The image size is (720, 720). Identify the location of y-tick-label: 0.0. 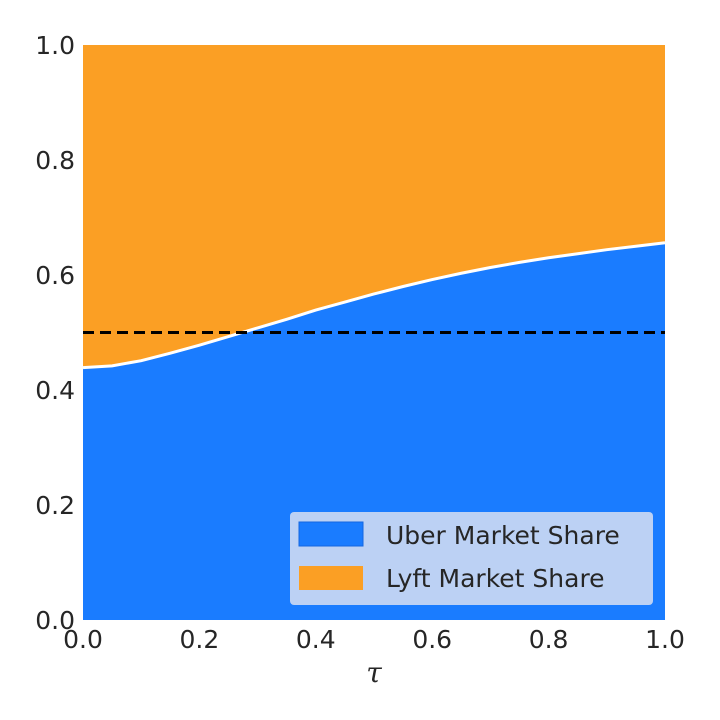
(55, 620).